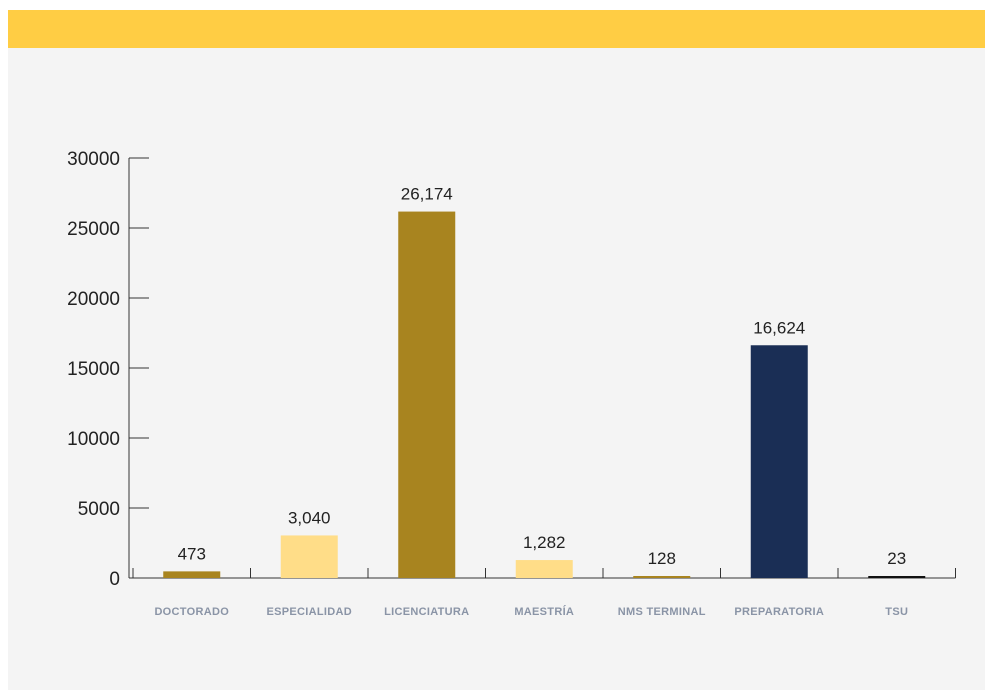 The image size is (985, 695). Describe the element at coordinates (310, 612) in the screenshot. I see `x-category-label: ESPECIALIDAD` at that location.